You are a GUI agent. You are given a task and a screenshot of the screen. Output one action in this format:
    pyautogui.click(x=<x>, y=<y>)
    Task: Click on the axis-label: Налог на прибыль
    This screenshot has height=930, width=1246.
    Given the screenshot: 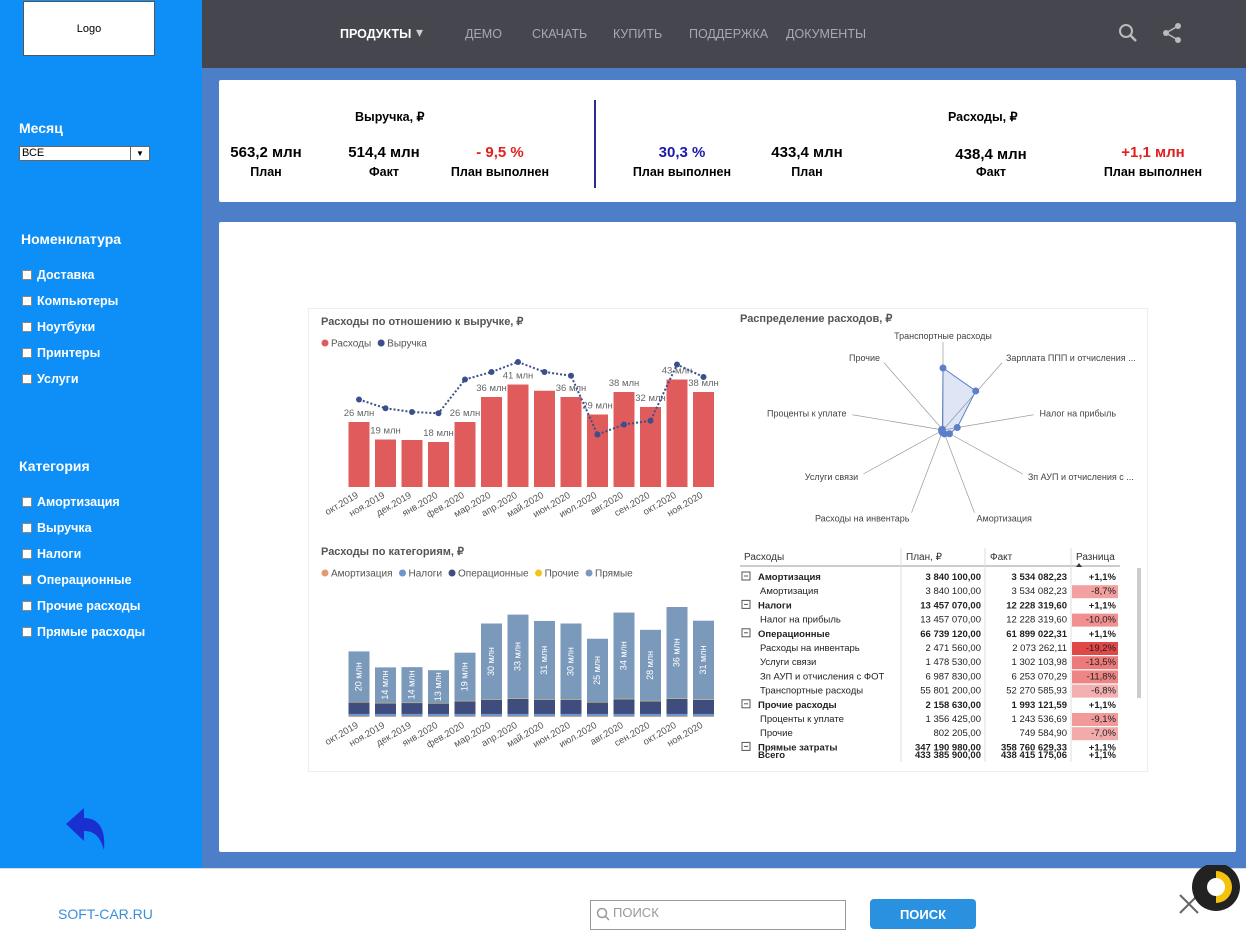 What is the action you would take?
    pyautogui.click(x=1078, y=414)
    